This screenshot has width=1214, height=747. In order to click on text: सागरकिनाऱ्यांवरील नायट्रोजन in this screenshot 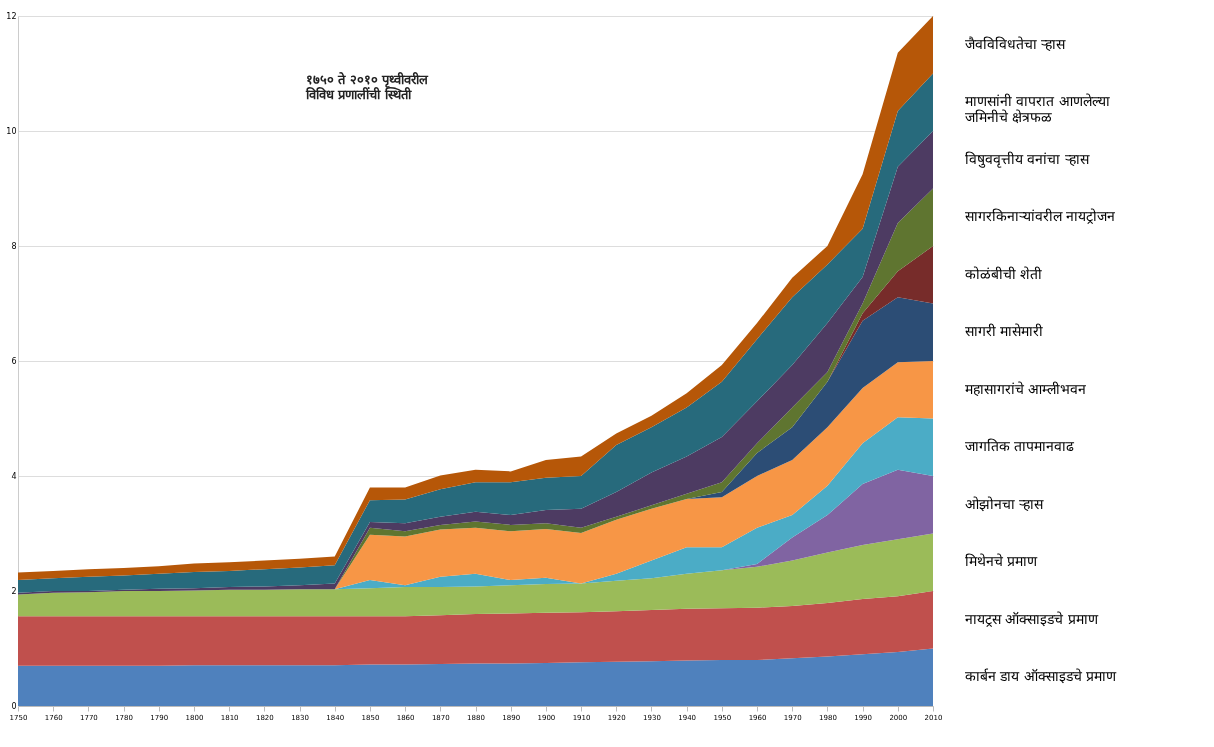, I will do `click(1040, 216)`.